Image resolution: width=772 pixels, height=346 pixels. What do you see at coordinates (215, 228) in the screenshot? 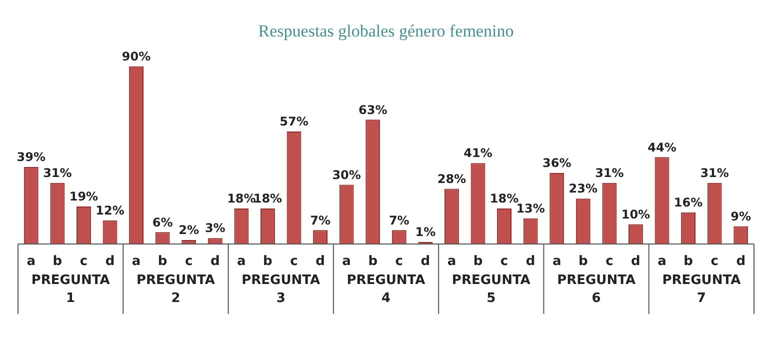
I see `data-label: 3%` at bounding box center [215, 228].